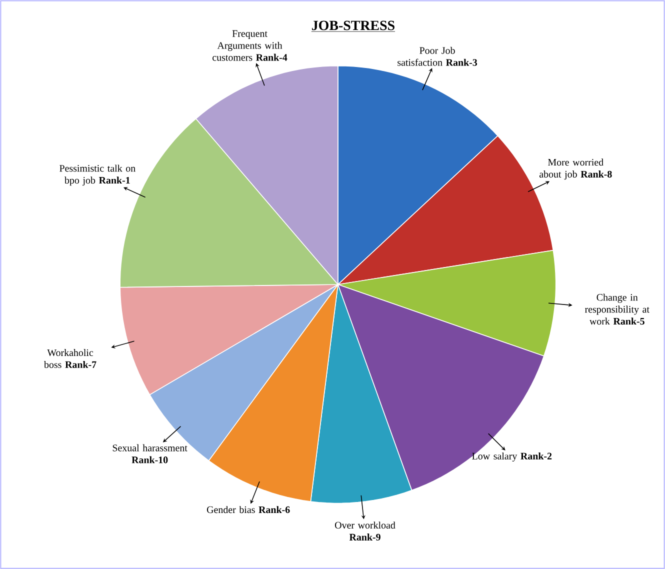 The height and width of the screenshot is (569, 665). What do you see at coordinates (512, 457) in the screenshot?
I see `slice-label: Low salary Rank-2` at bounding box center [512, 457].